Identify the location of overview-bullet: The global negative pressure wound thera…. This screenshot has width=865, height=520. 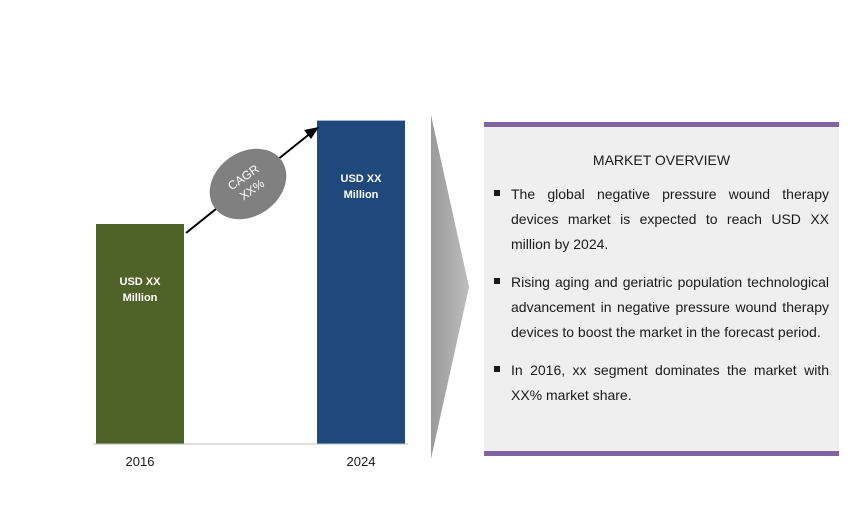
(661, 219).